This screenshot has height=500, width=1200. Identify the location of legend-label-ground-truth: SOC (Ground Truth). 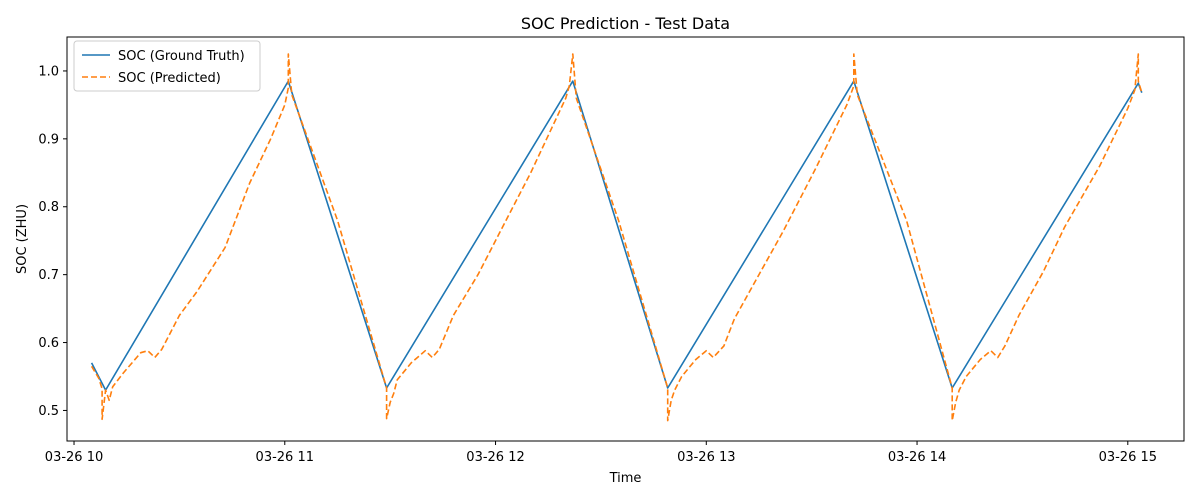
(181, 56).